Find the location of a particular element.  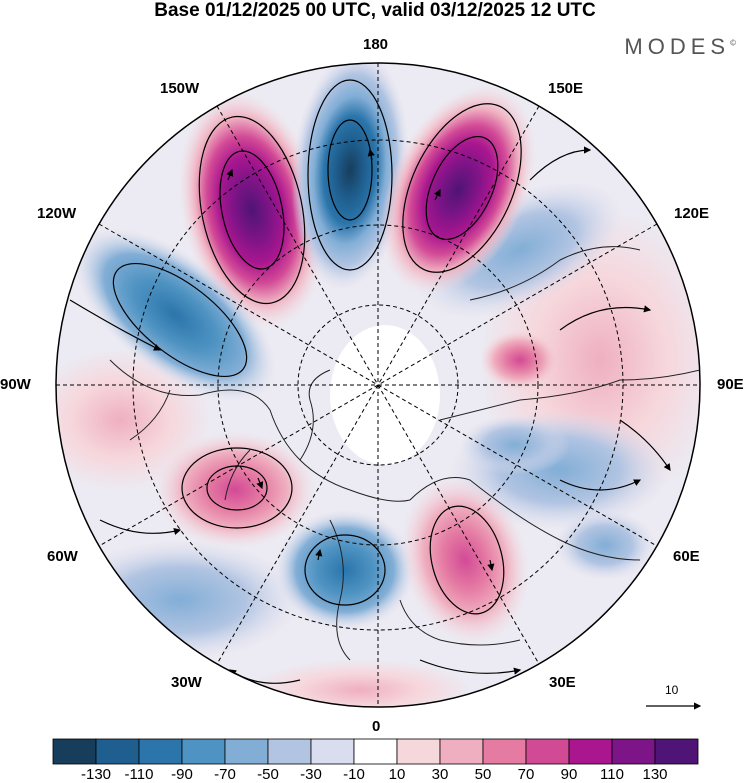

lon-label-180: 180 is located at coordinates (376, 44).